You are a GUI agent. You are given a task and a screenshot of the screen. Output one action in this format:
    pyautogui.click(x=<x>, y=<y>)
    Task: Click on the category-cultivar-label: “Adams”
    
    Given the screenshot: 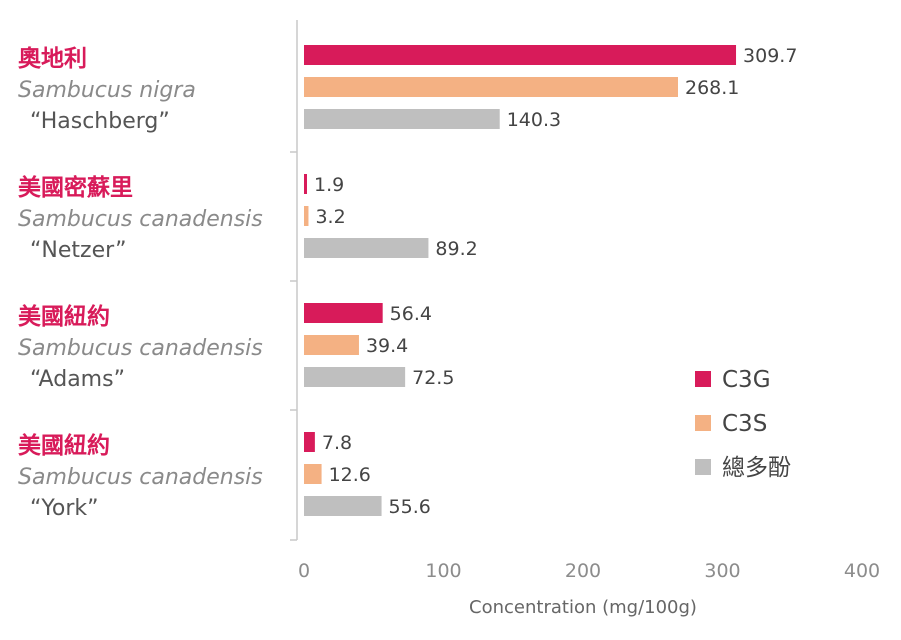 What is the action you would take?
    pyautogui.click(x=77, y=379)
    